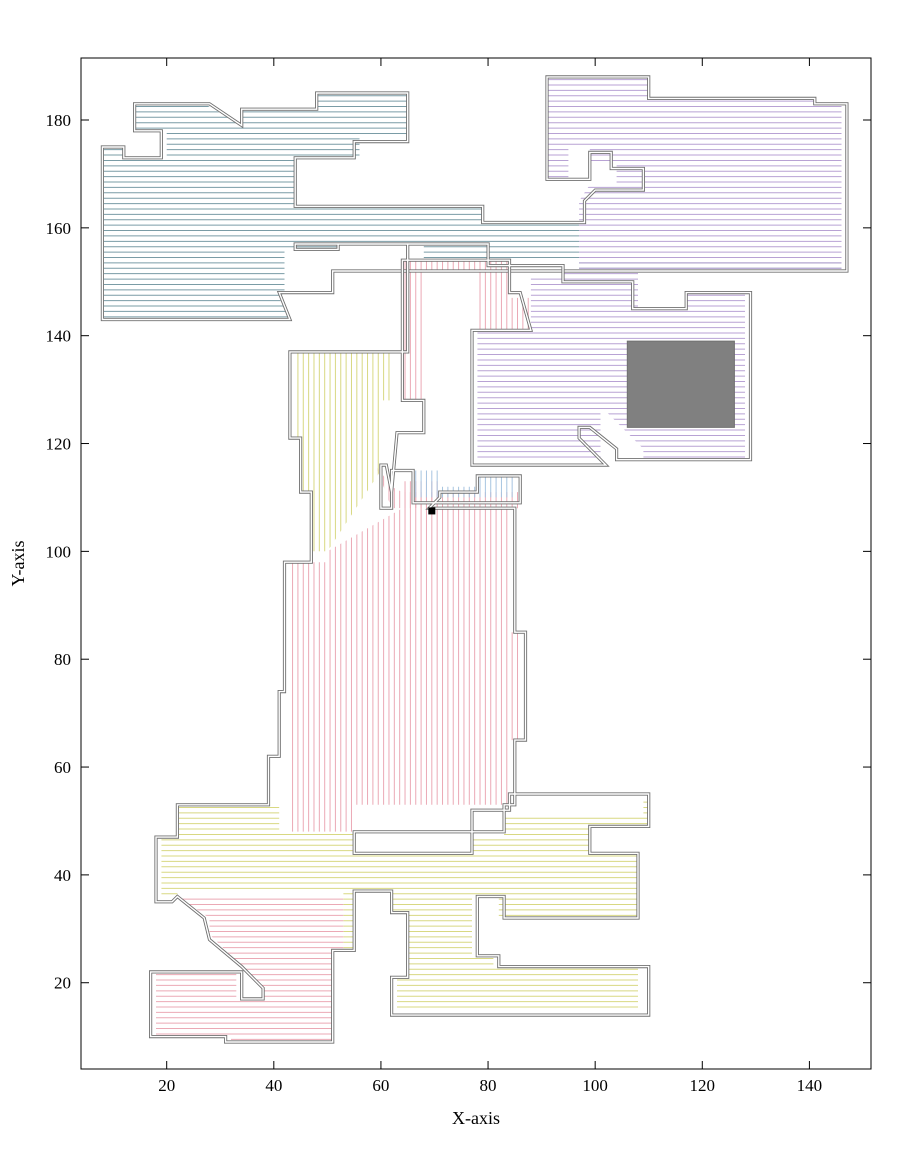 This screenshot has width=900, height=1169. I want to click on x-tick-label: 100, so click(595, 1085).